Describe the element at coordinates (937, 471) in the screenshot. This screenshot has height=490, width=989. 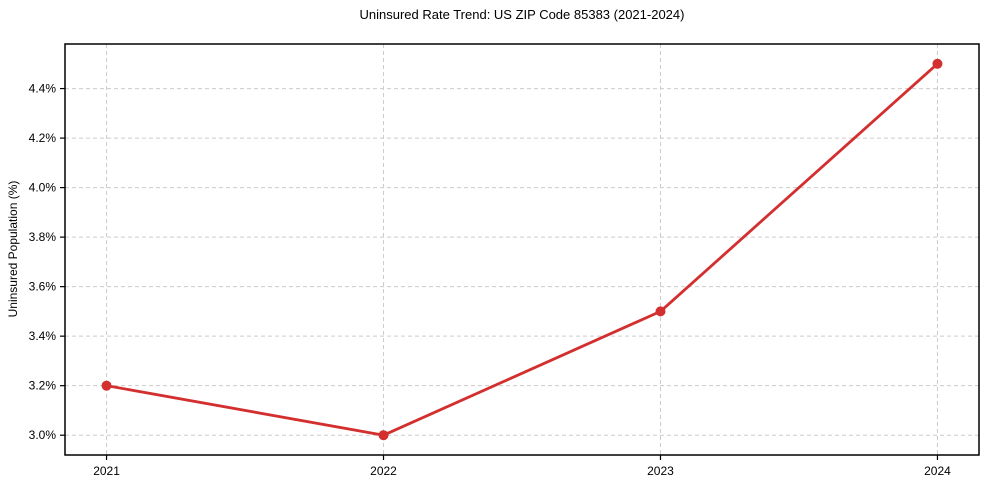
I see `x-tick-label: 2024` at that location.